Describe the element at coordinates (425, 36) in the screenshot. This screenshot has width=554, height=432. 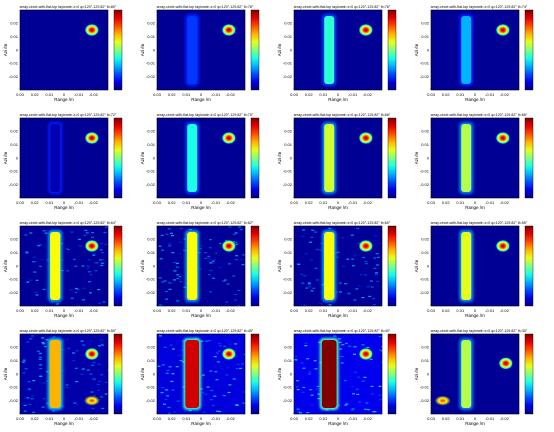
I see `y-tick-label: 0.01` at that location.